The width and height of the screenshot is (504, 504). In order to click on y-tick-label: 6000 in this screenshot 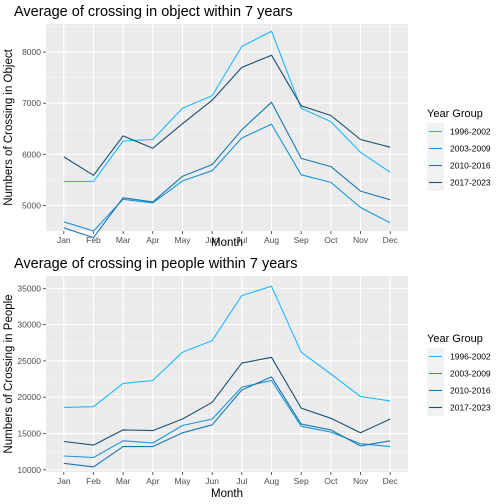, I will do `click(31, 154)`.